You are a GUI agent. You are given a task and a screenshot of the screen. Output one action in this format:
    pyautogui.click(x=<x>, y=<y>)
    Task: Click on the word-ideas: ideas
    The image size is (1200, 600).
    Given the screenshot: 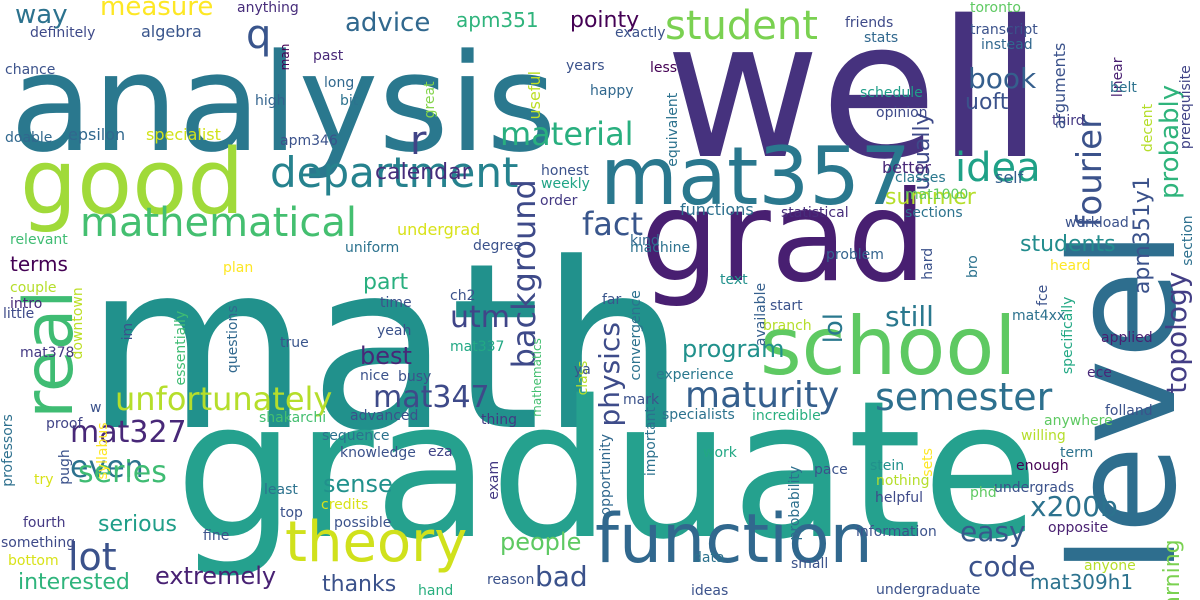 What is the action you would take?
    pyautogui.click(x=709, y=591)
    